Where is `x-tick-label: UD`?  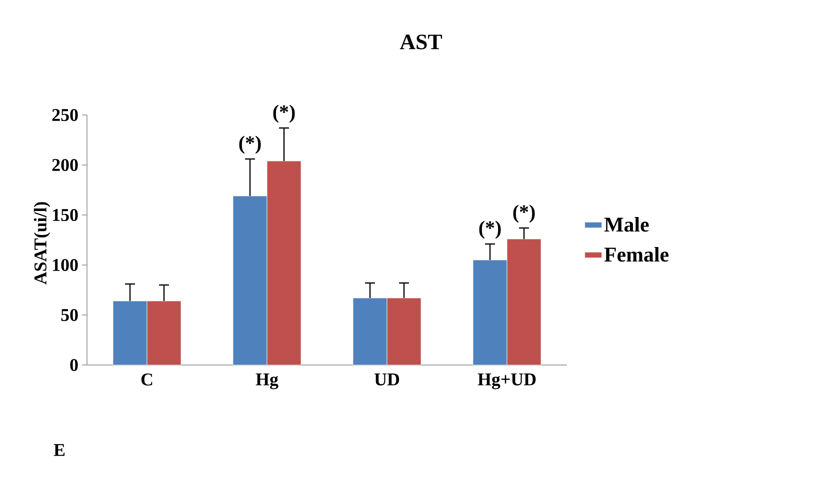
x-tick-label: UD is located at coordinates (387, 380).